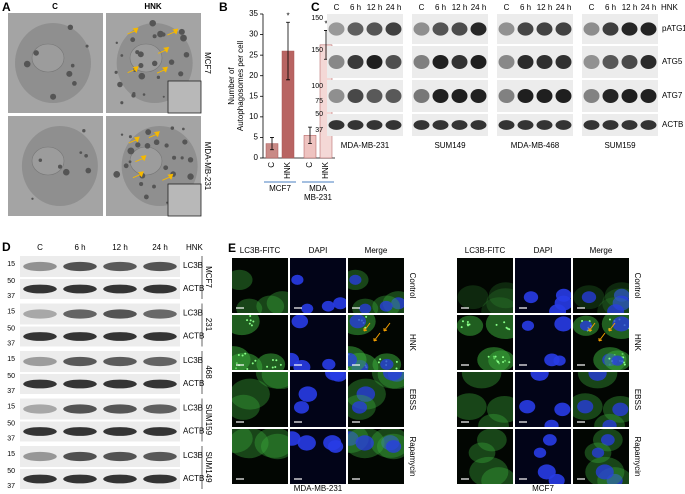  I want to click on mw-marker: 100, so click(317, 86).